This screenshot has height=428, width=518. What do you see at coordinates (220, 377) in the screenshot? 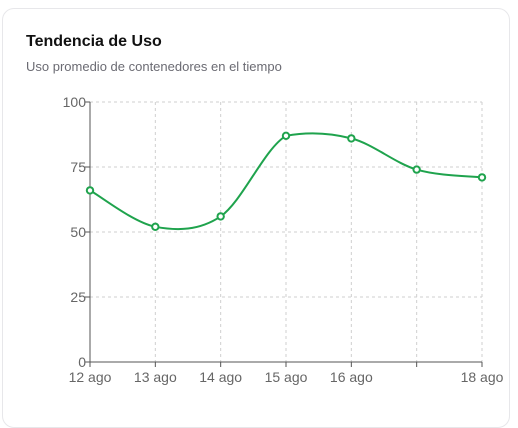
I see `x-tick-label: 14 ago` at bounding box center [220, 377].